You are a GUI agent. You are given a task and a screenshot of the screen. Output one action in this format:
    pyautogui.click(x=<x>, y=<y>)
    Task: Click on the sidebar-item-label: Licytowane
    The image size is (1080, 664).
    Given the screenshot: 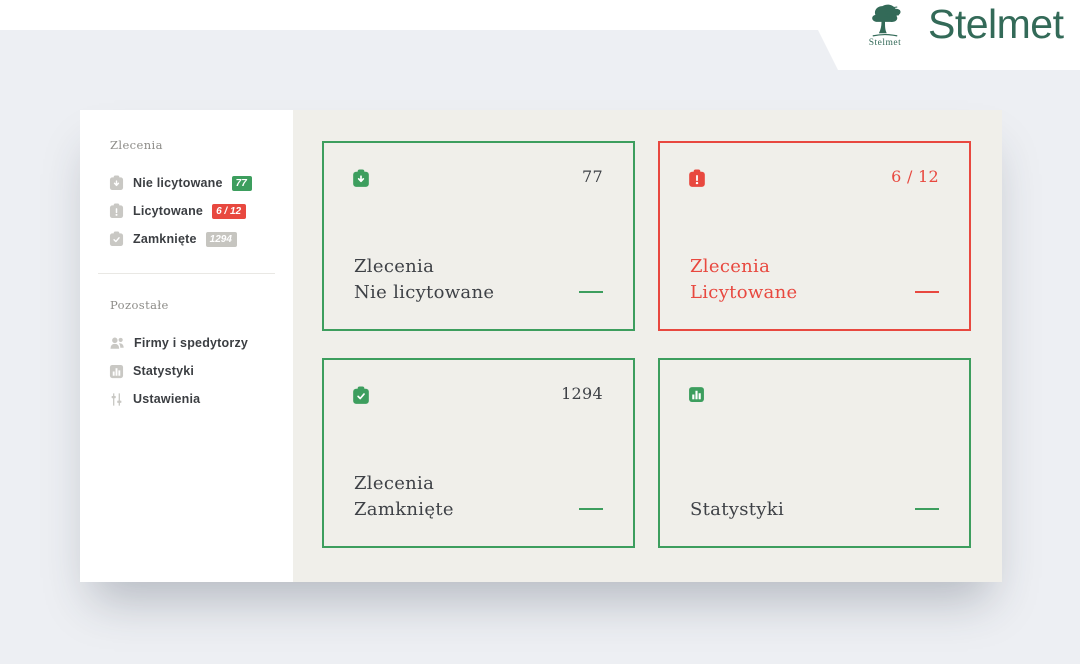 What is the action you would take?
    pyautogui.click(x=168, y=211)
    